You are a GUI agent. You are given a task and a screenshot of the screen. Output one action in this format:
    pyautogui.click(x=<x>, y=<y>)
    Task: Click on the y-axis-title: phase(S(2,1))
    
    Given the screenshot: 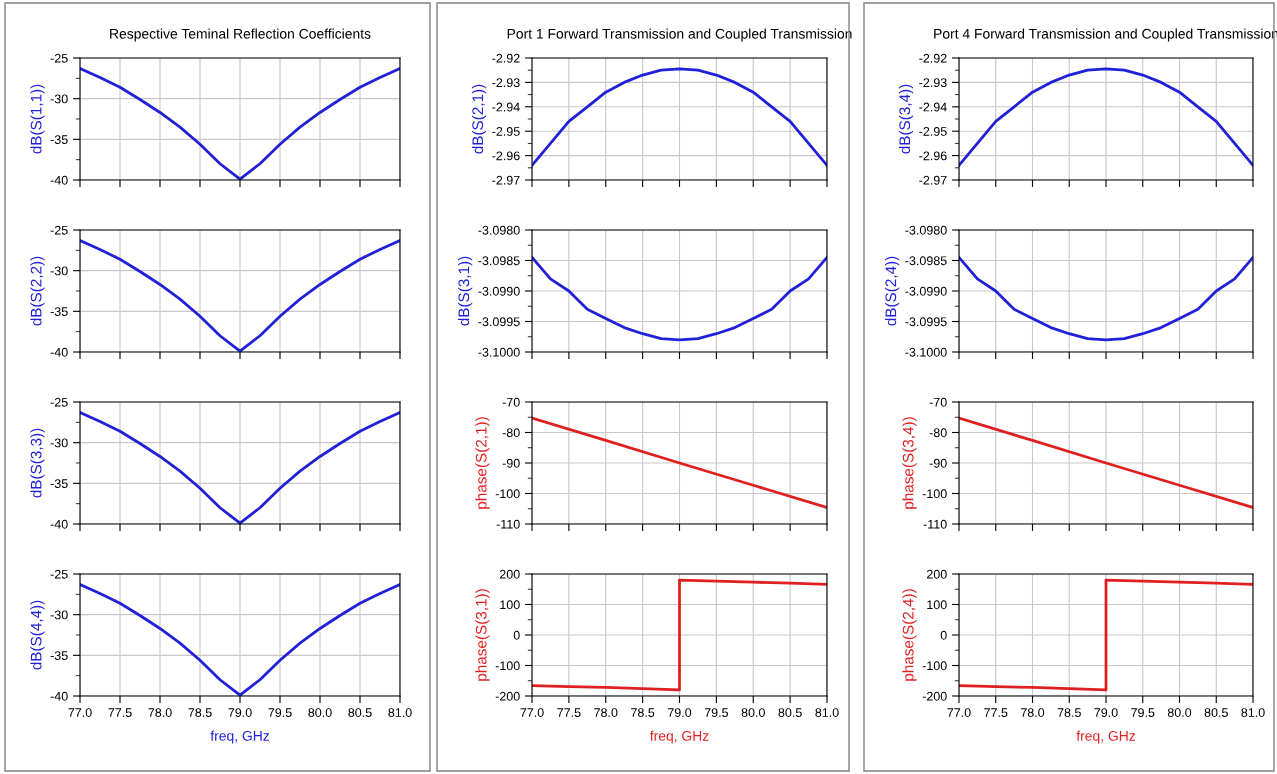 What is the action you would take?
    pyautogui.click(x=482, y=463)
    